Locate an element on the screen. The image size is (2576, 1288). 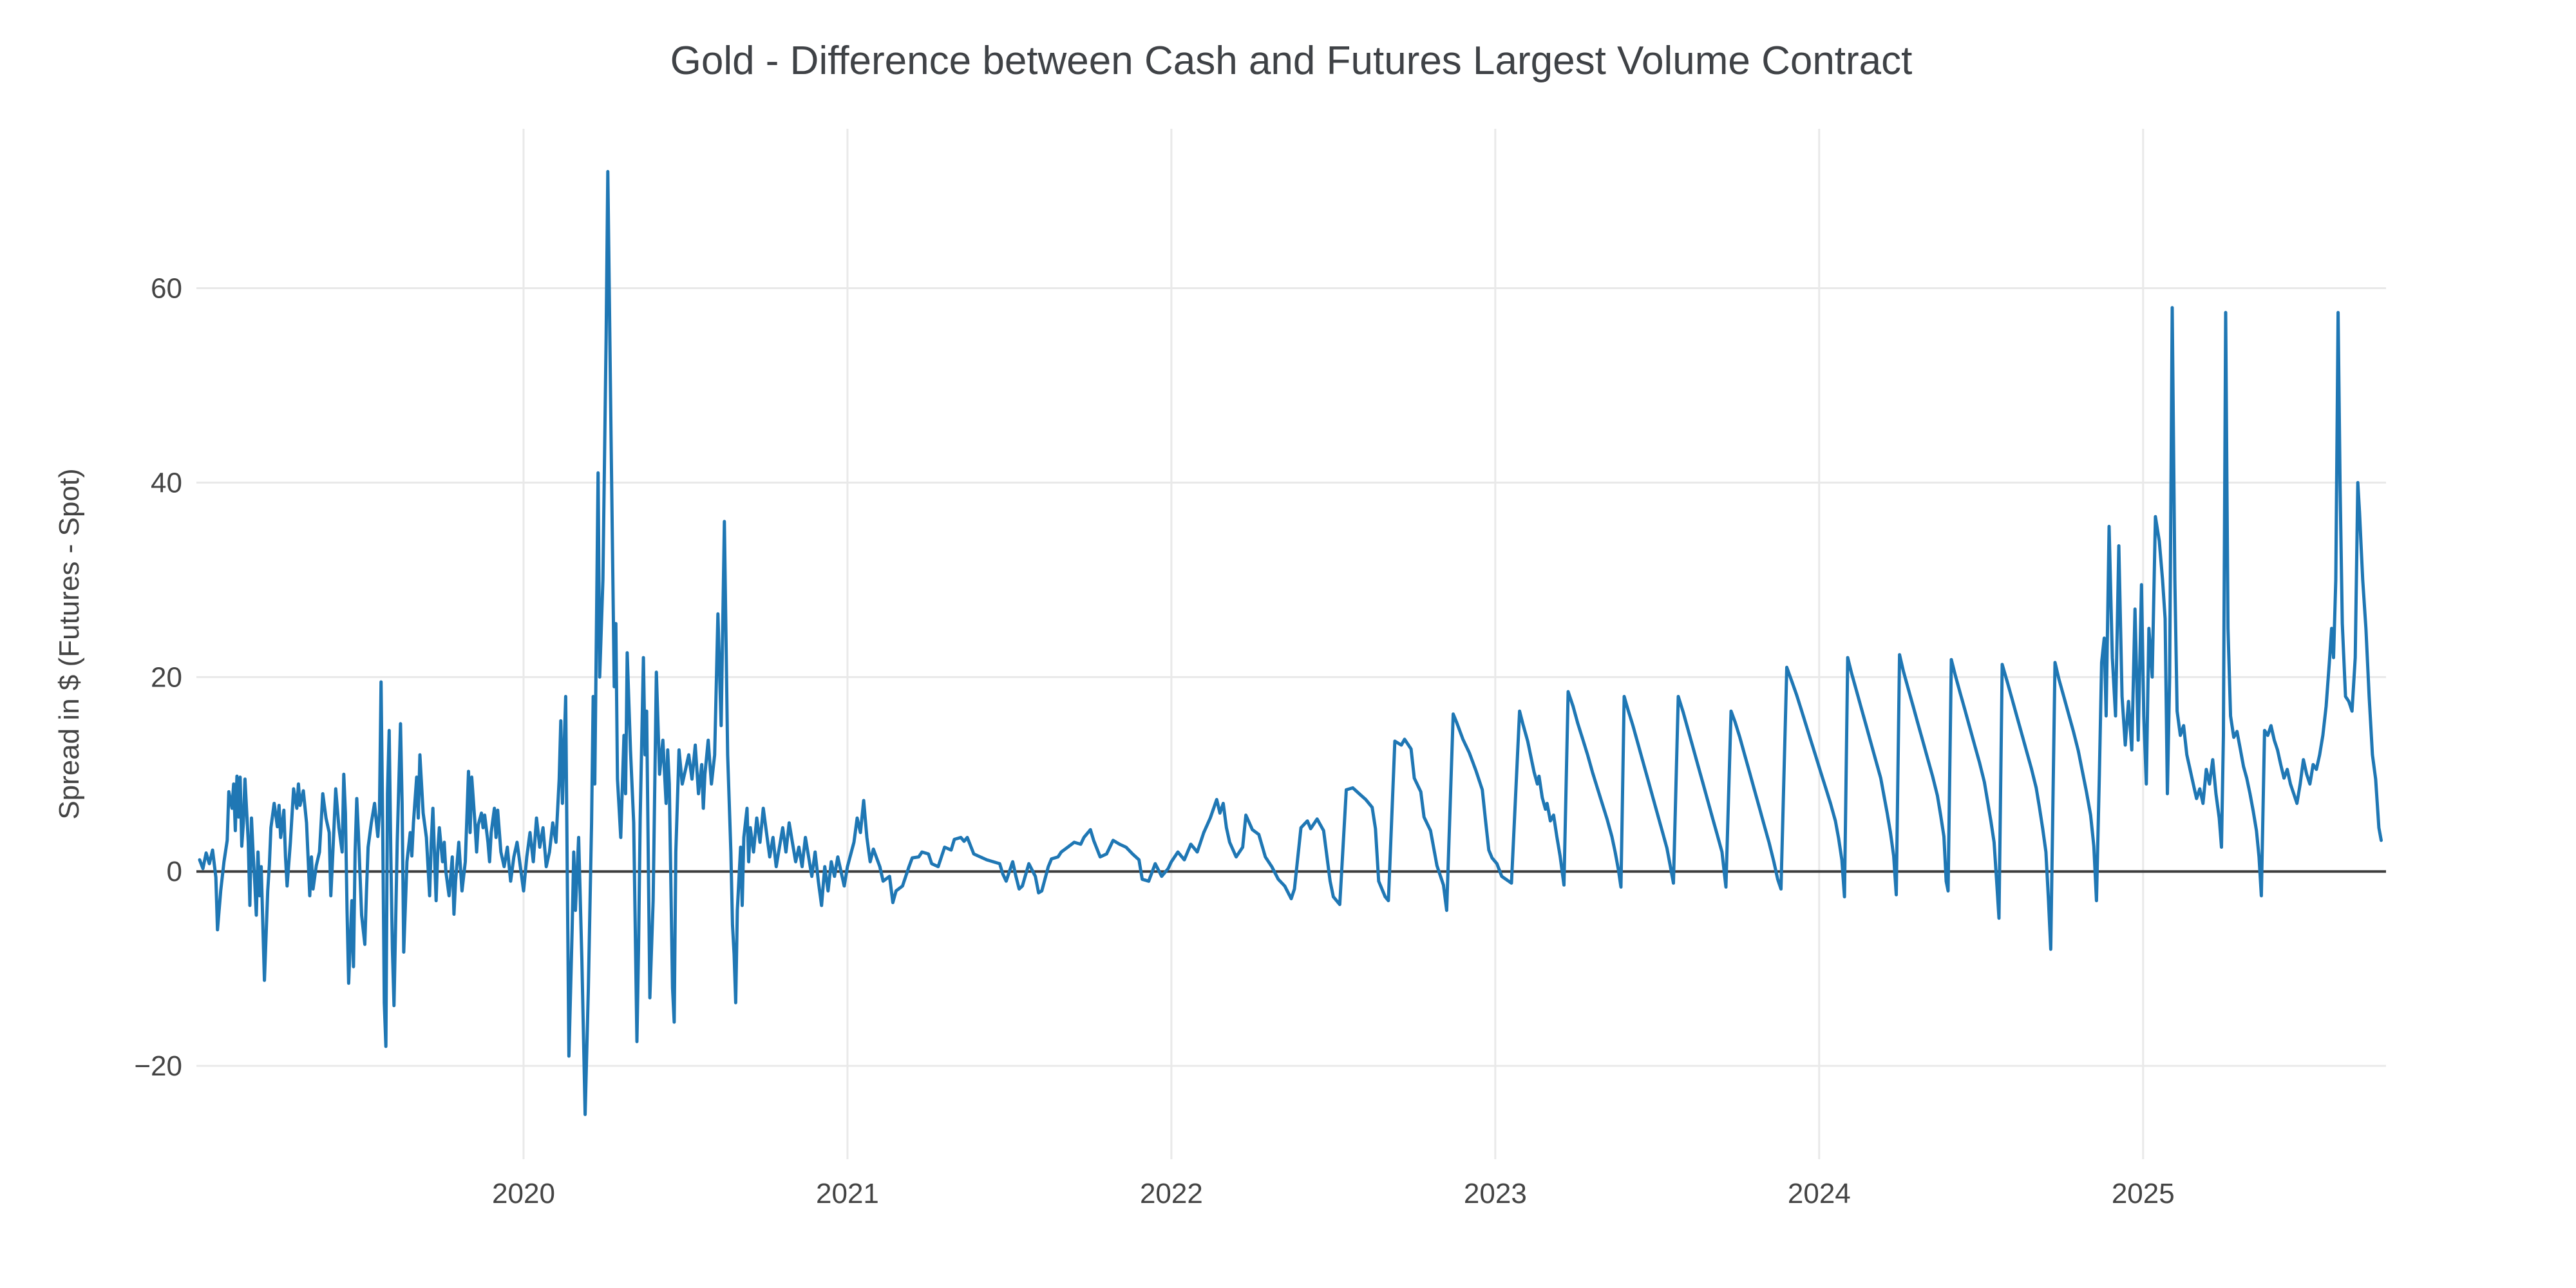
x-tick-label: 2023 is located at coordinates (1496, 1193).